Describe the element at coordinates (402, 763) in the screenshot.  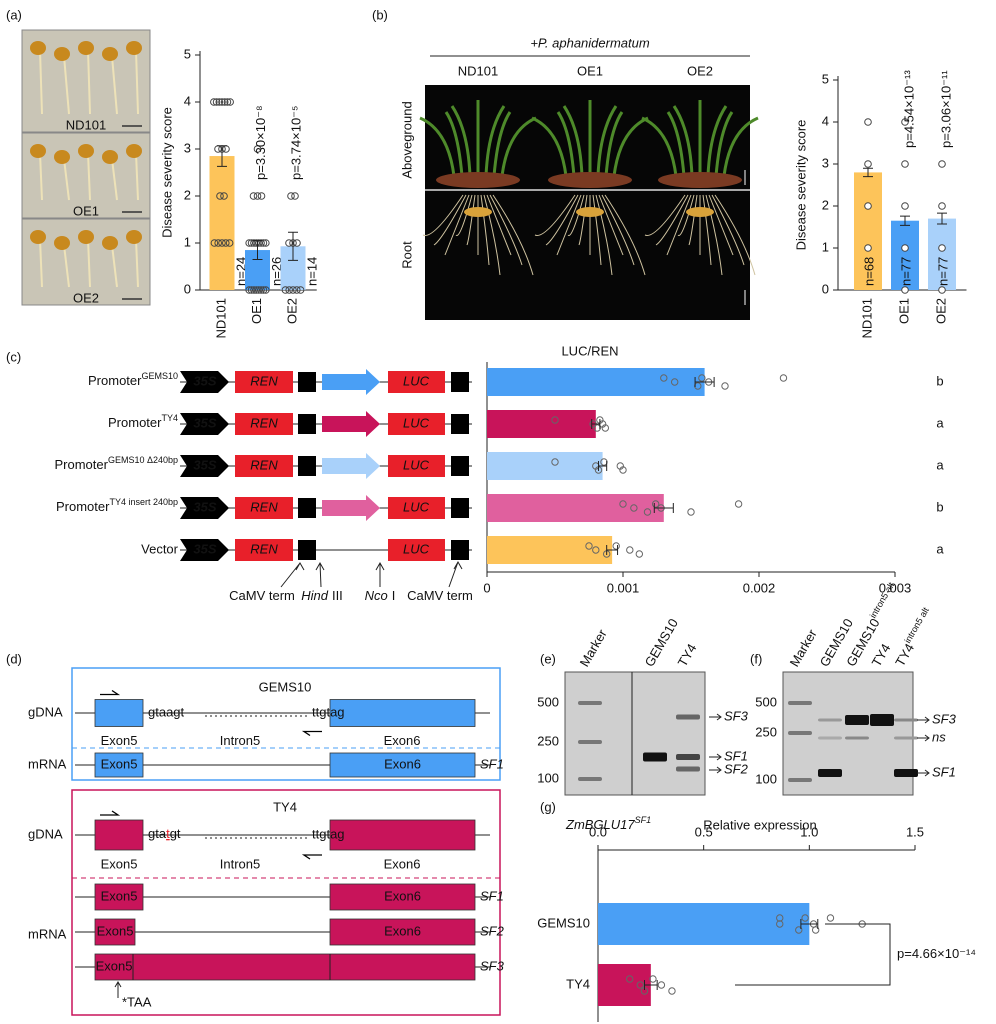
I see `exon-label: Exon6` at that location.